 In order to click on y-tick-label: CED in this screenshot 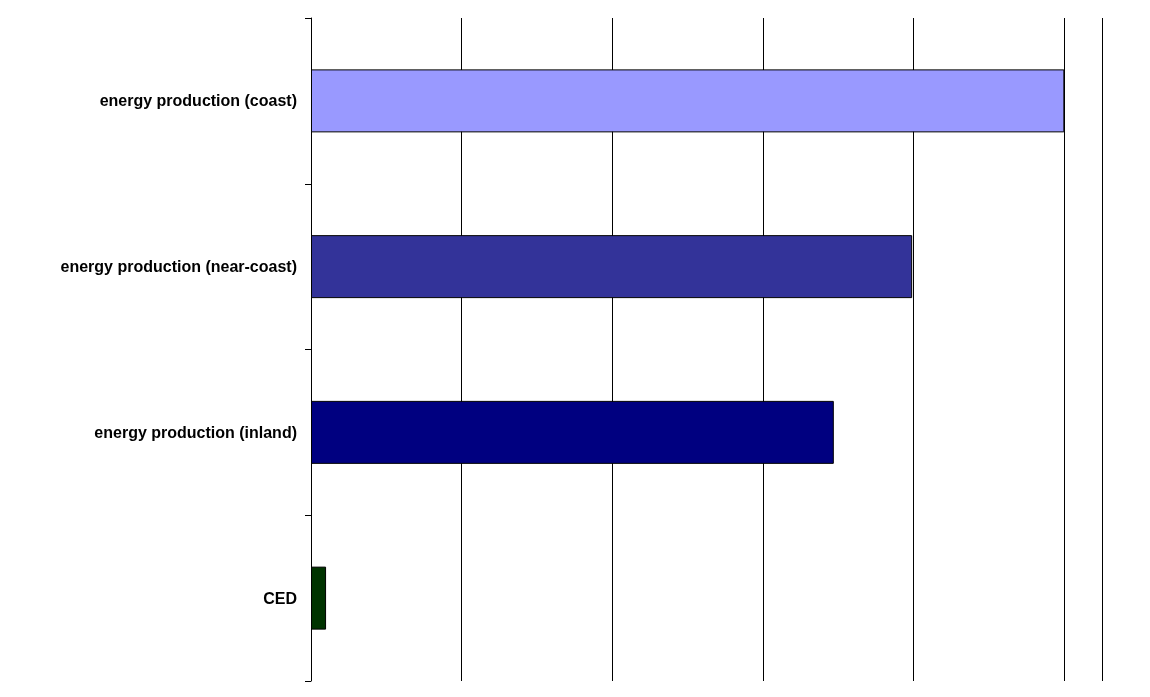, I will do `click(280, 598)`.